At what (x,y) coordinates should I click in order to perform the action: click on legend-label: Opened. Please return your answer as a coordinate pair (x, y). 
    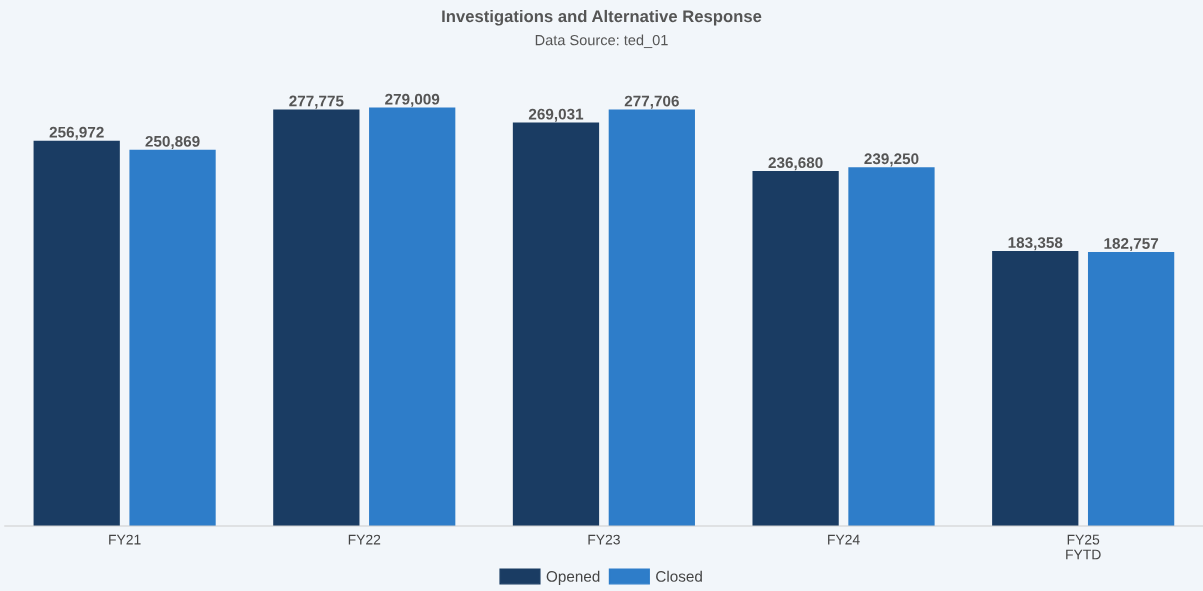
    Looking at the image, I should click on (573, 577).